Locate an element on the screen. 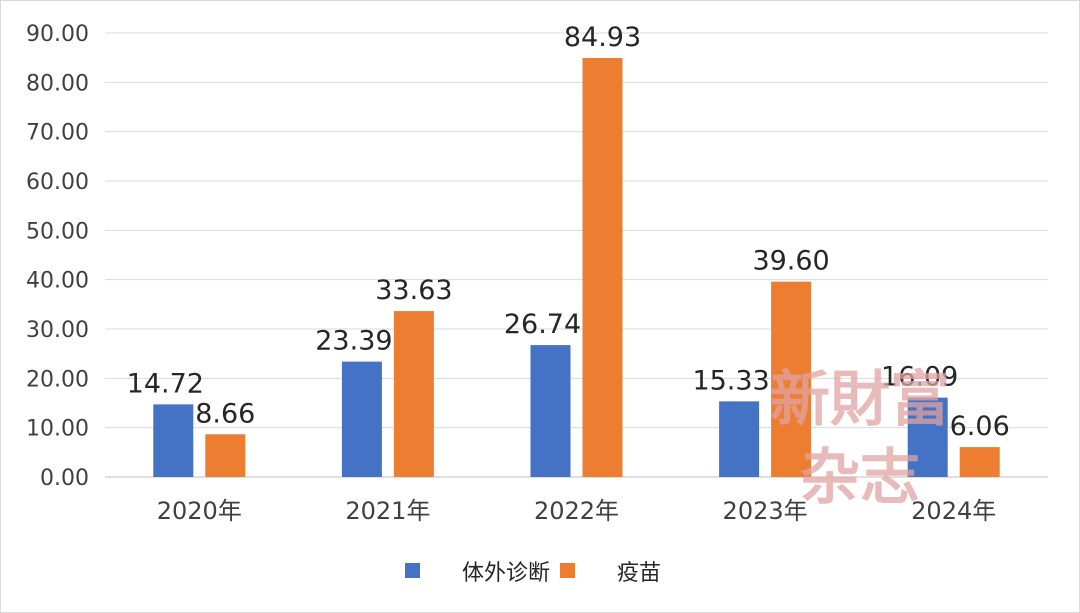  y-tick-label: 60.00 is located at coordinates (57, 182).